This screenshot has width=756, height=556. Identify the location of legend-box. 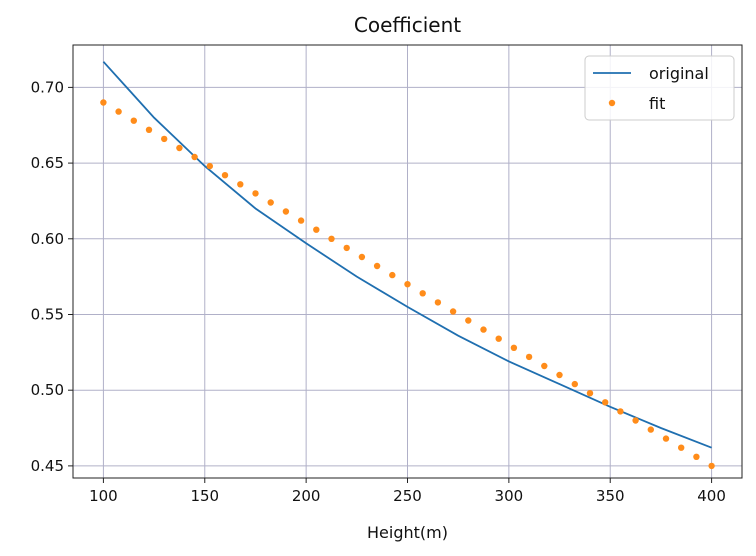
(659, 88).